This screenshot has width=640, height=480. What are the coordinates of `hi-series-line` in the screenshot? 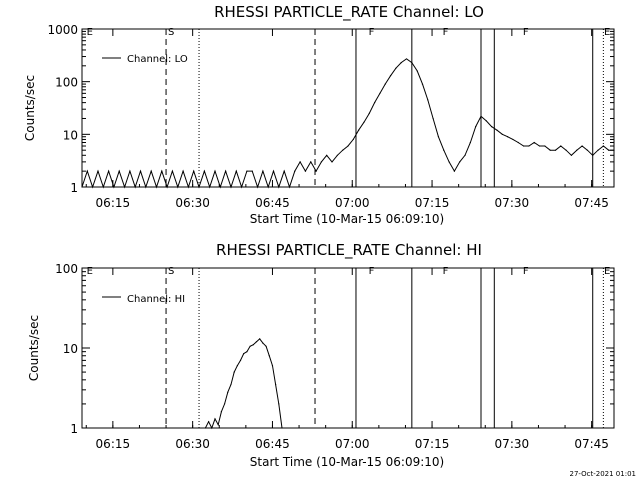 It's located at (243, 384).